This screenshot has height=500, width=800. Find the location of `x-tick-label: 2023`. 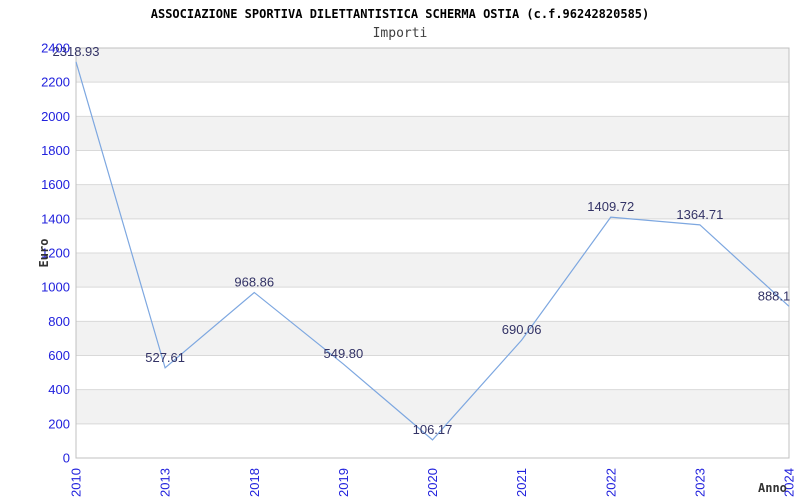

x-tick-label: 2023 is located at coordinates (699, 482).